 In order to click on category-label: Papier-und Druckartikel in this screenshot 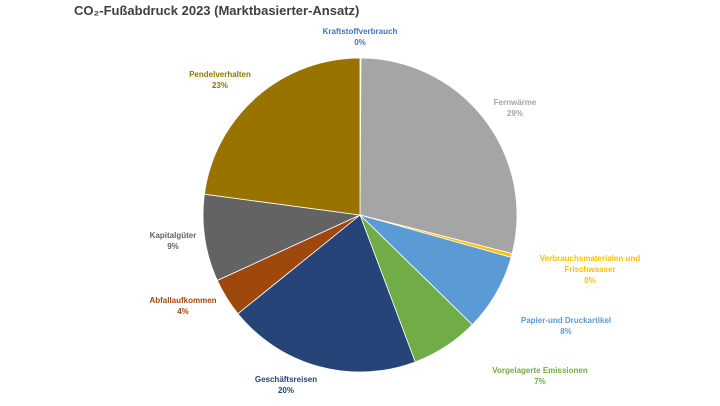, I will do `click(566, 320)`.